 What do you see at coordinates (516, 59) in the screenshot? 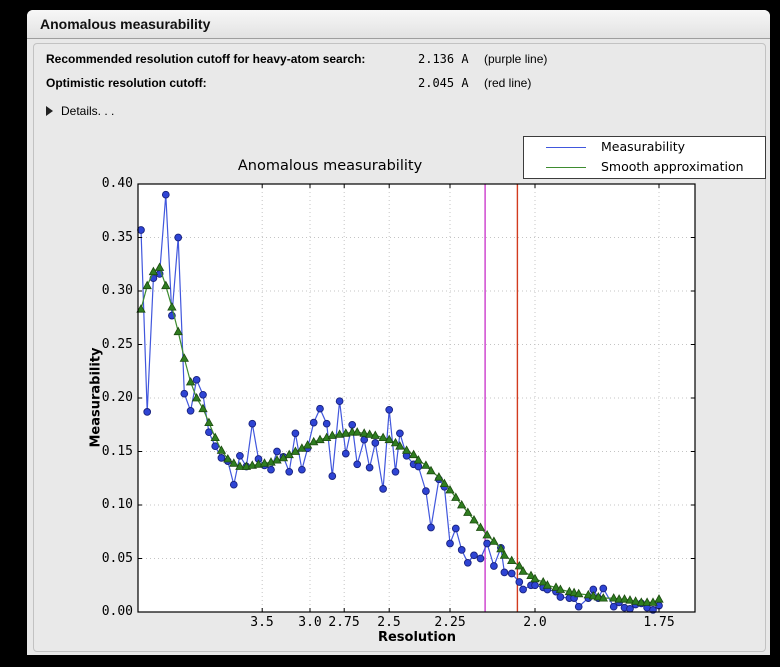
I see `recommended-cutoff-note: (purple line)` at bounding box center [516, 59].